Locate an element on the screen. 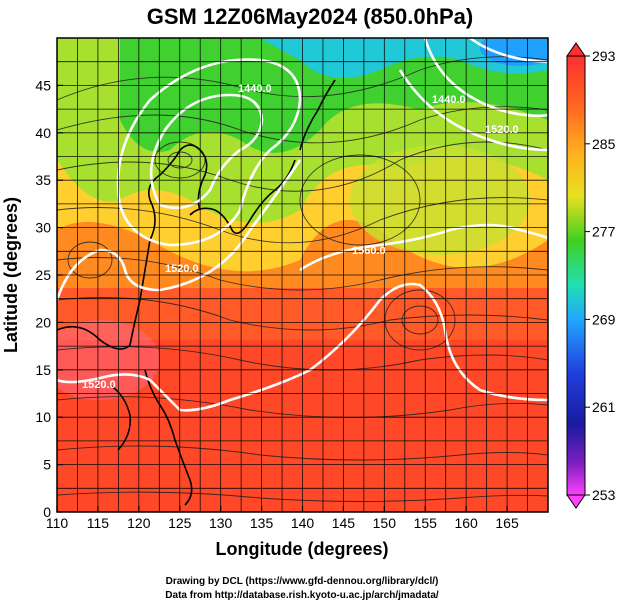  y-tick-label: 20 is located at coordinates (43, 322).